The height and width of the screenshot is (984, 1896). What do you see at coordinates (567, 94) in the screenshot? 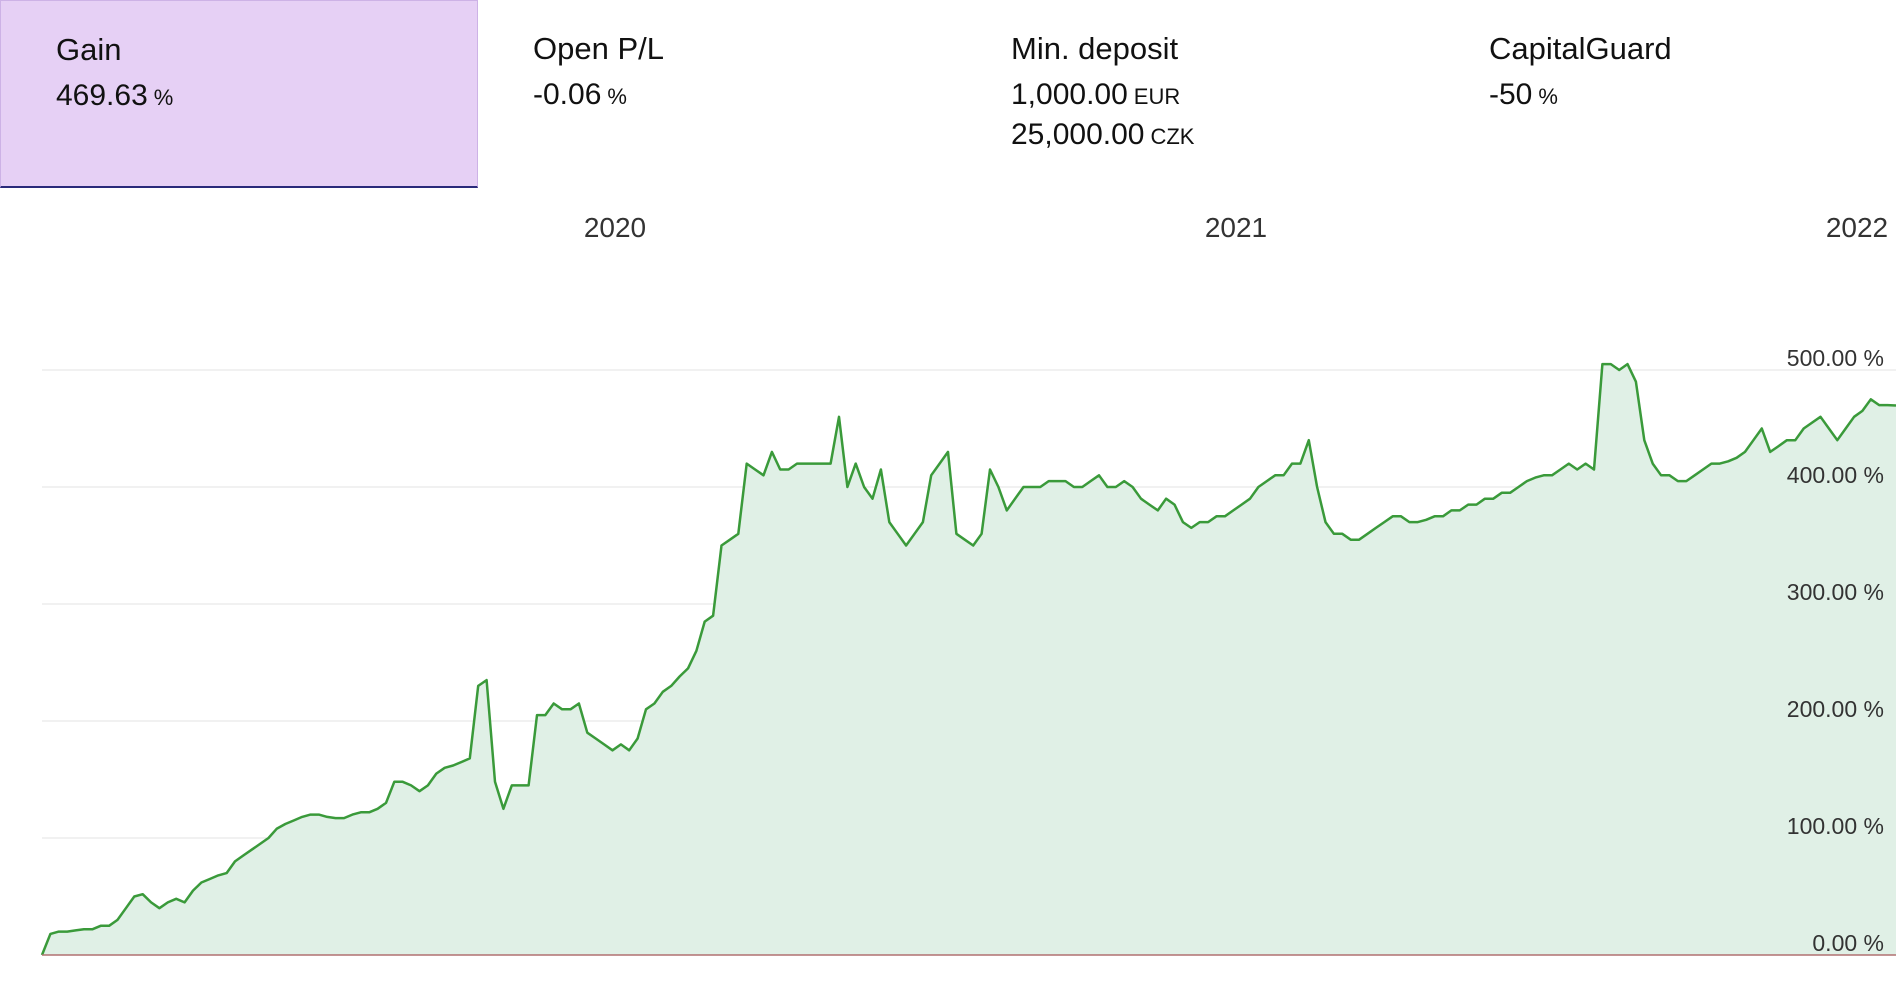
I see `stat-number: -0.06` at bounding box center [567, 94].